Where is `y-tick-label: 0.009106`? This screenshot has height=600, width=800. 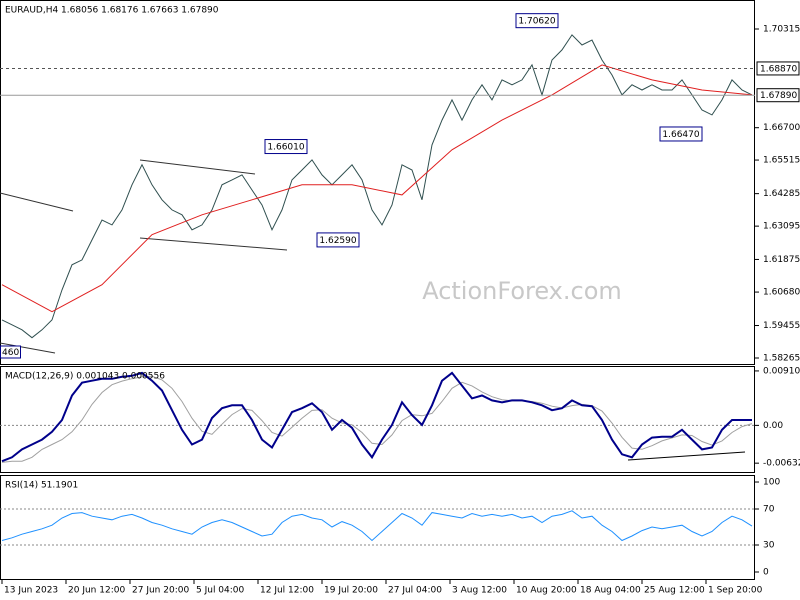 y-tick-label: 0.009106 is located at coordinates (781, 371).